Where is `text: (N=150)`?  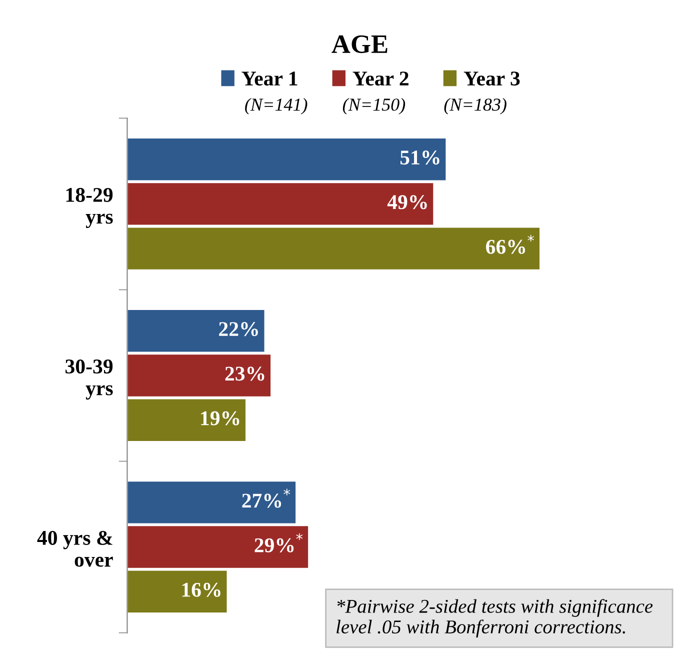
text: (N=150) is located at coordinates (374, 106).